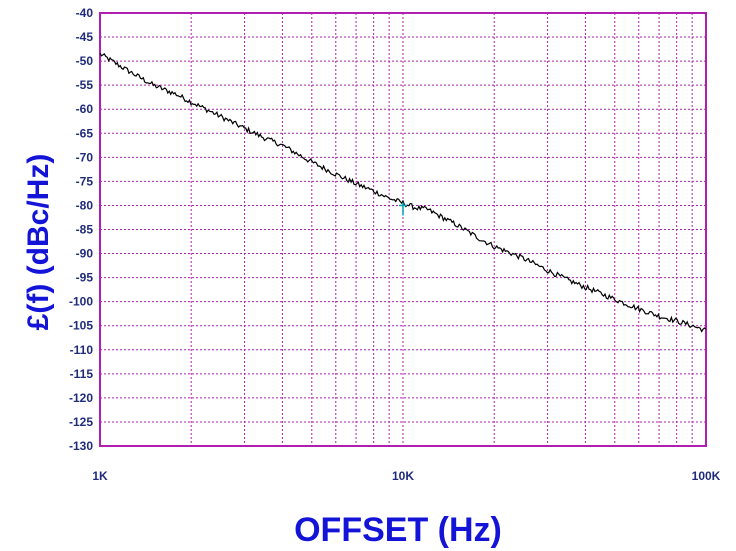  What do you see at coordinates (403, 476) in the screenshot?
I see `x-tick-label: 10K` at bounding box center [403, 476].